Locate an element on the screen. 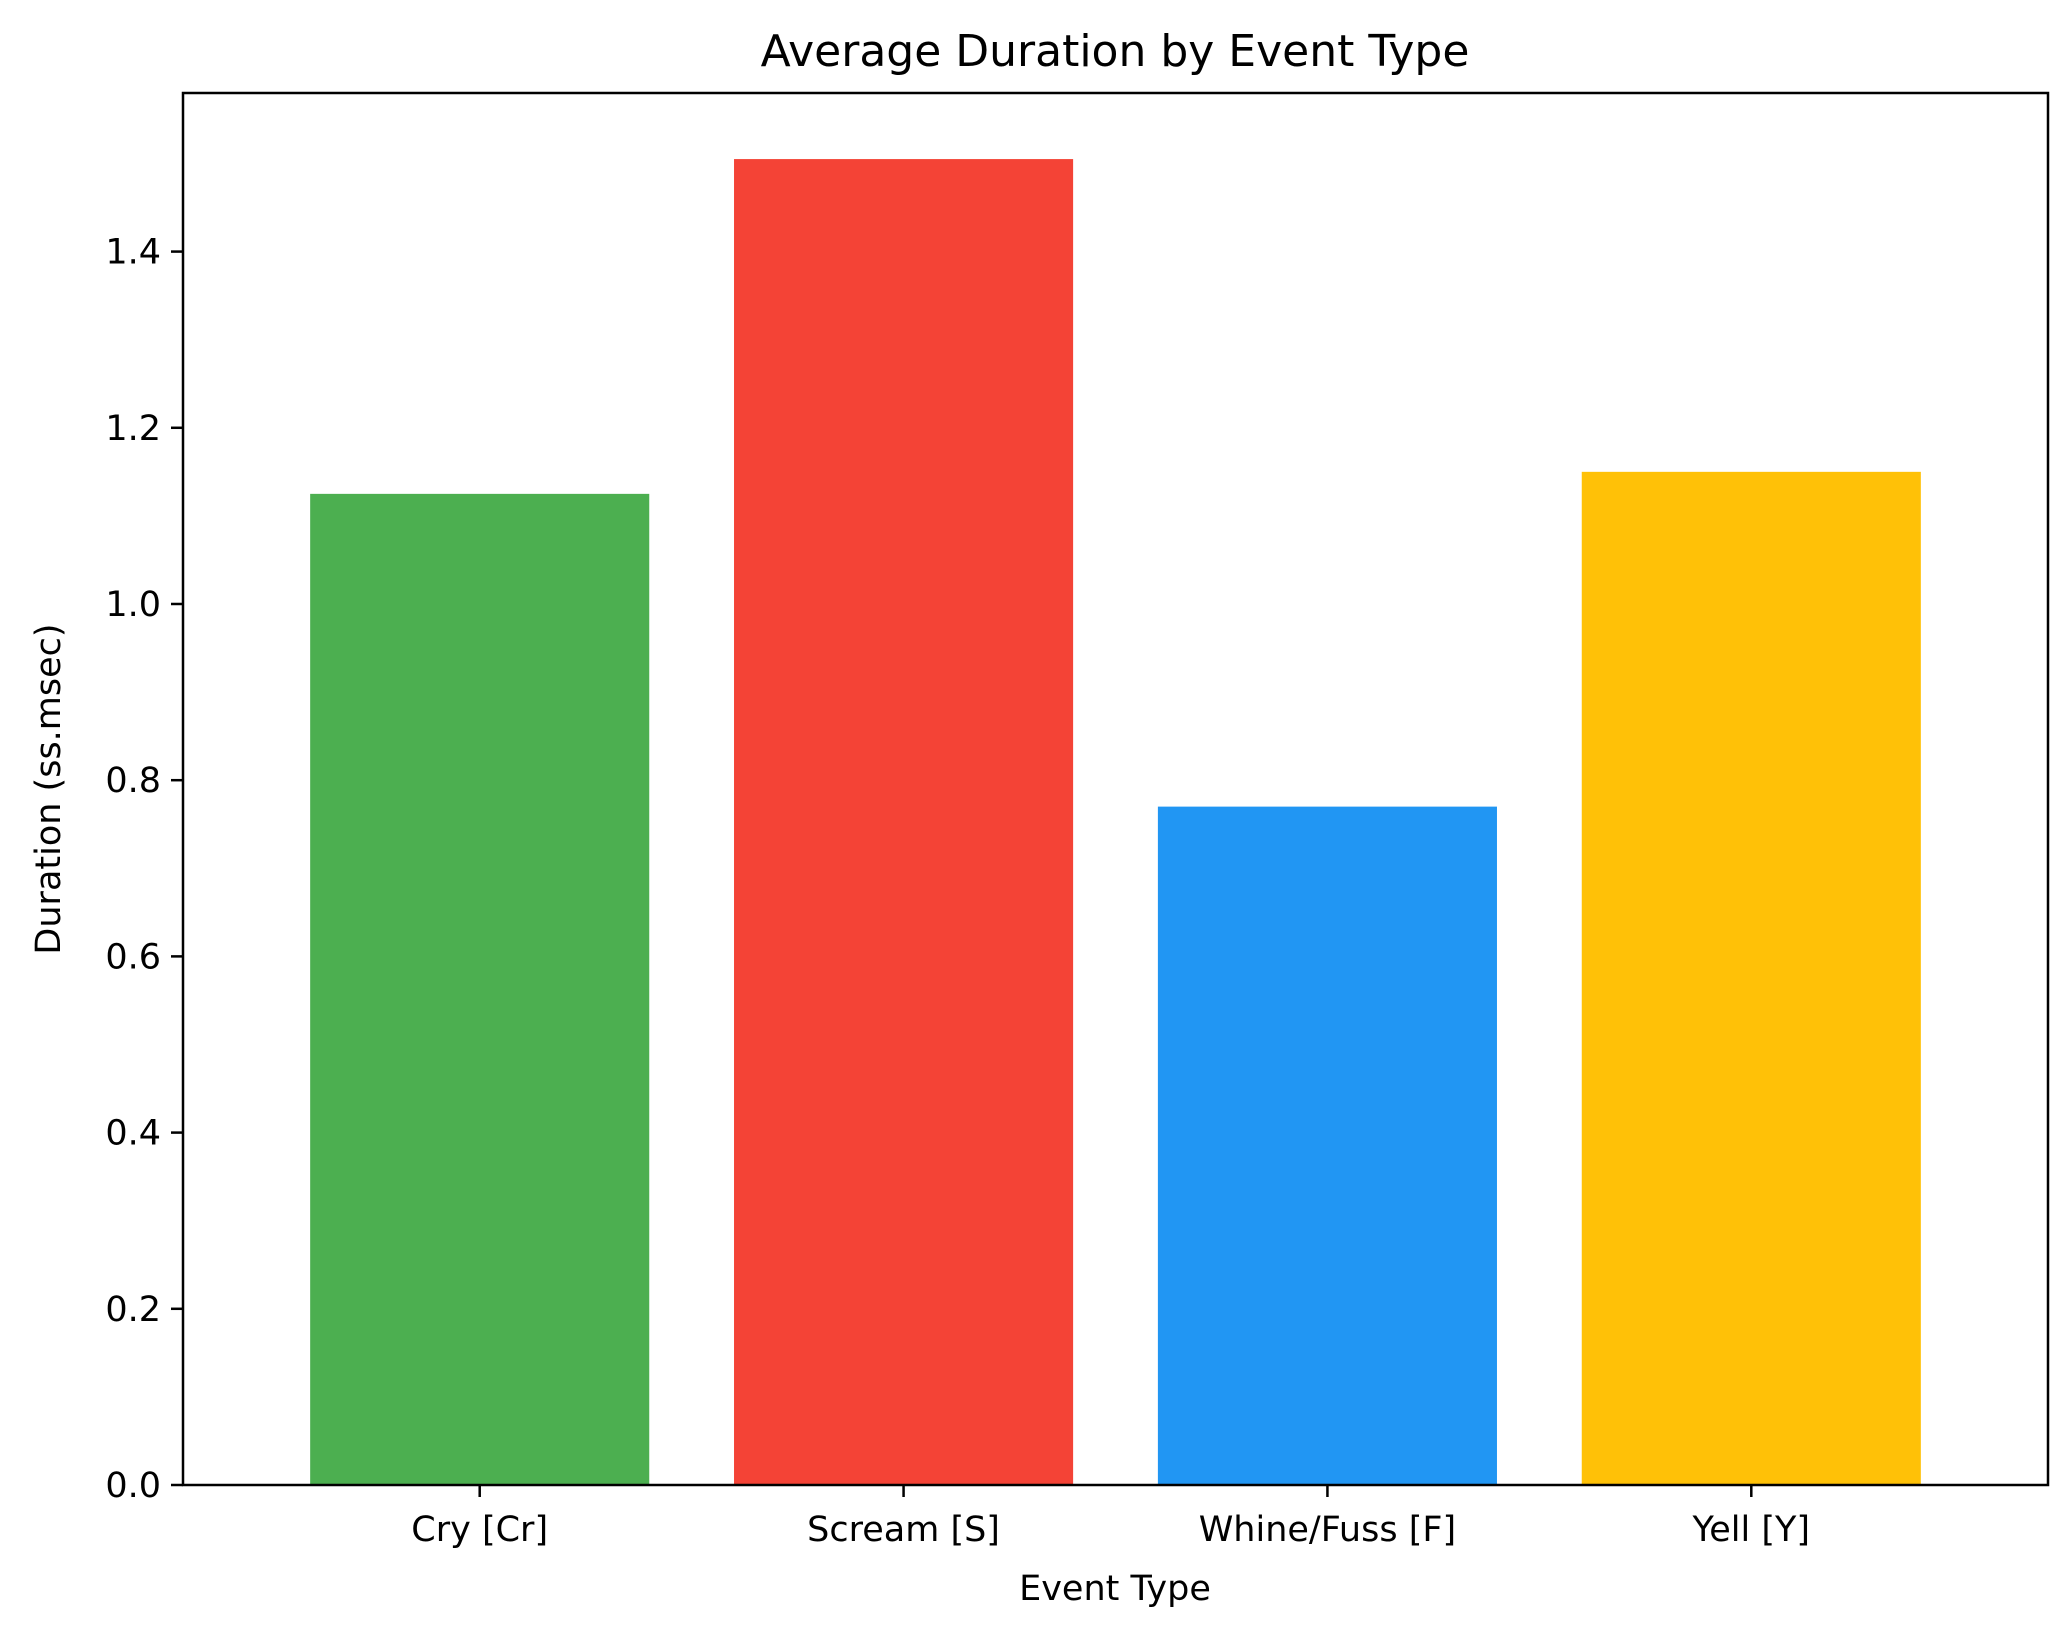 The image size is (2072, 1634). y-tick-label: 1.0 is located at coordinates (133, 605).